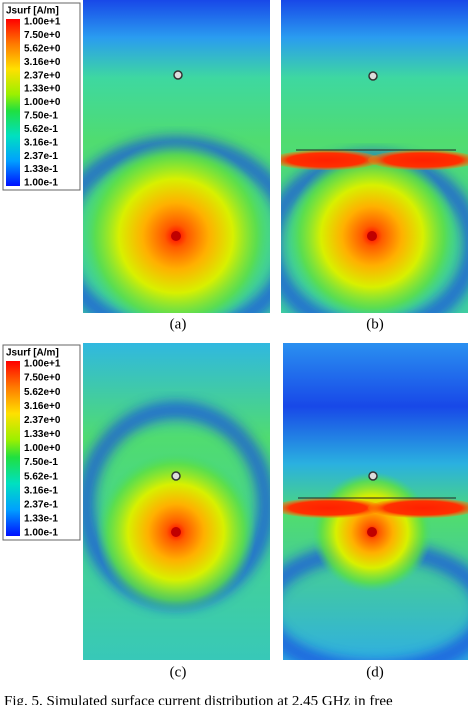 The width and height of the screenshot is (474, 710). What do you see at coordinates (375, 672) in the screenshot?
I see `panel-label: (d)` at bounding box center [375, 672].